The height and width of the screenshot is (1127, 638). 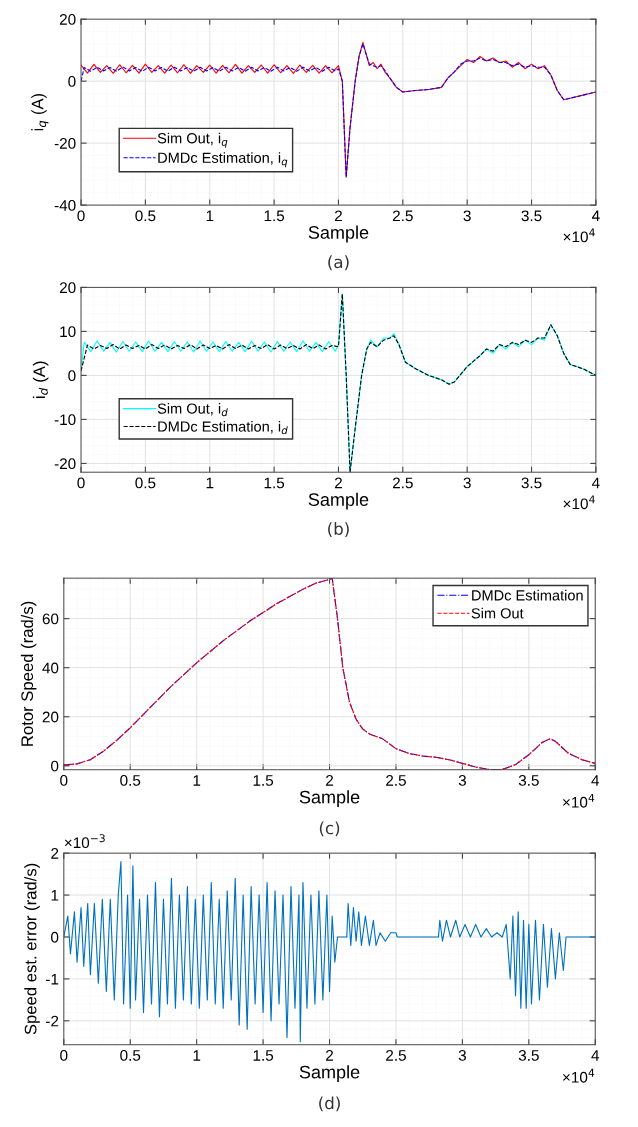 I want to click on legend-label: Sim Out, i$_{q}$, so click(x=192, y=140).